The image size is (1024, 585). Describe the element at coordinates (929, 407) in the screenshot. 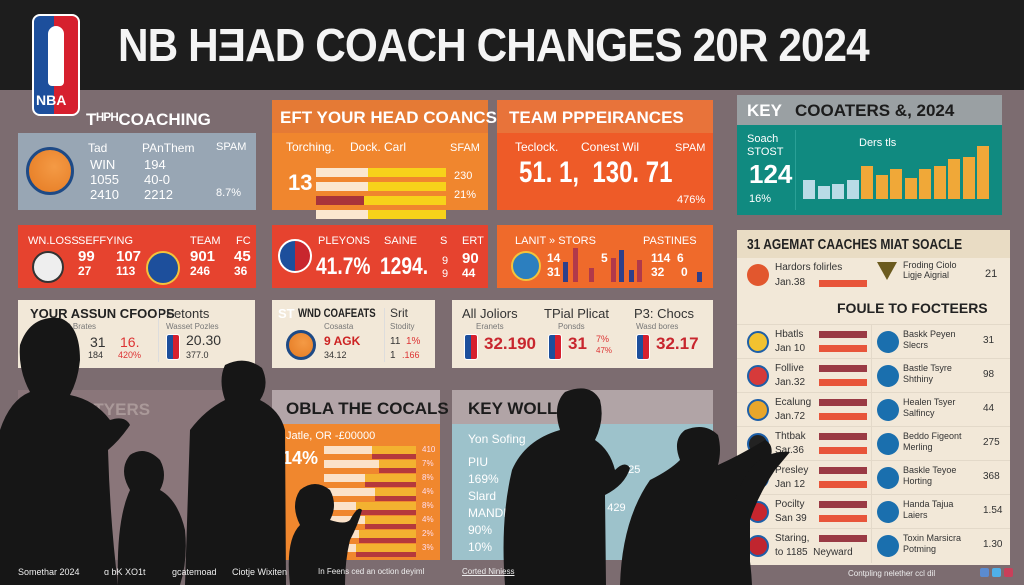

I see `team-name: Healen Tsyer Salfincy` at that location.